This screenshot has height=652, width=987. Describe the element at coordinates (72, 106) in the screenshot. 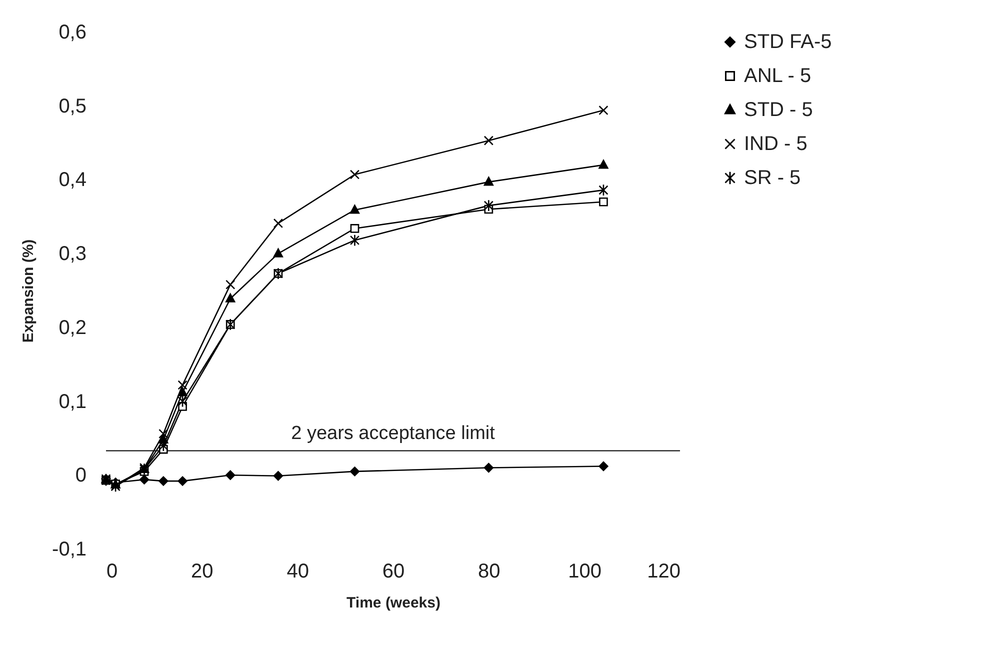

I see `y-tick-label: 0,5` at that location.